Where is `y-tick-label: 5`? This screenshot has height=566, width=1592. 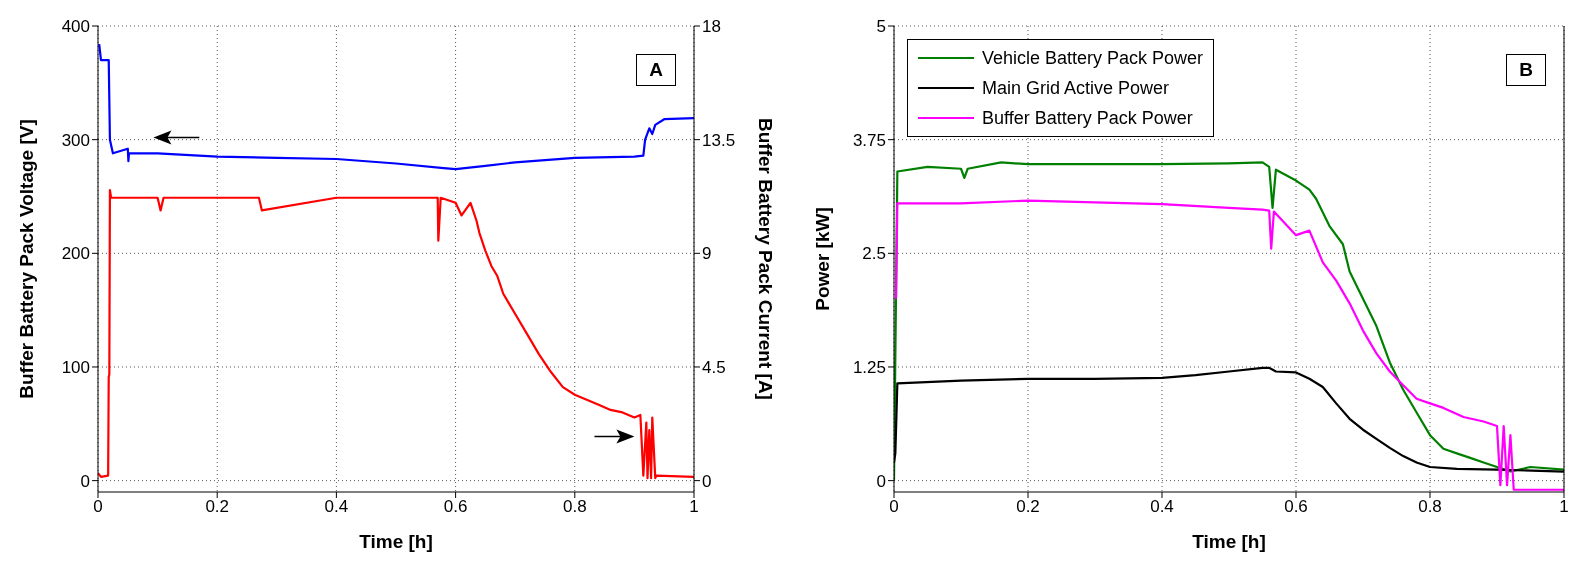 y-tick-label: 5 is located at coordinates (881, 27).